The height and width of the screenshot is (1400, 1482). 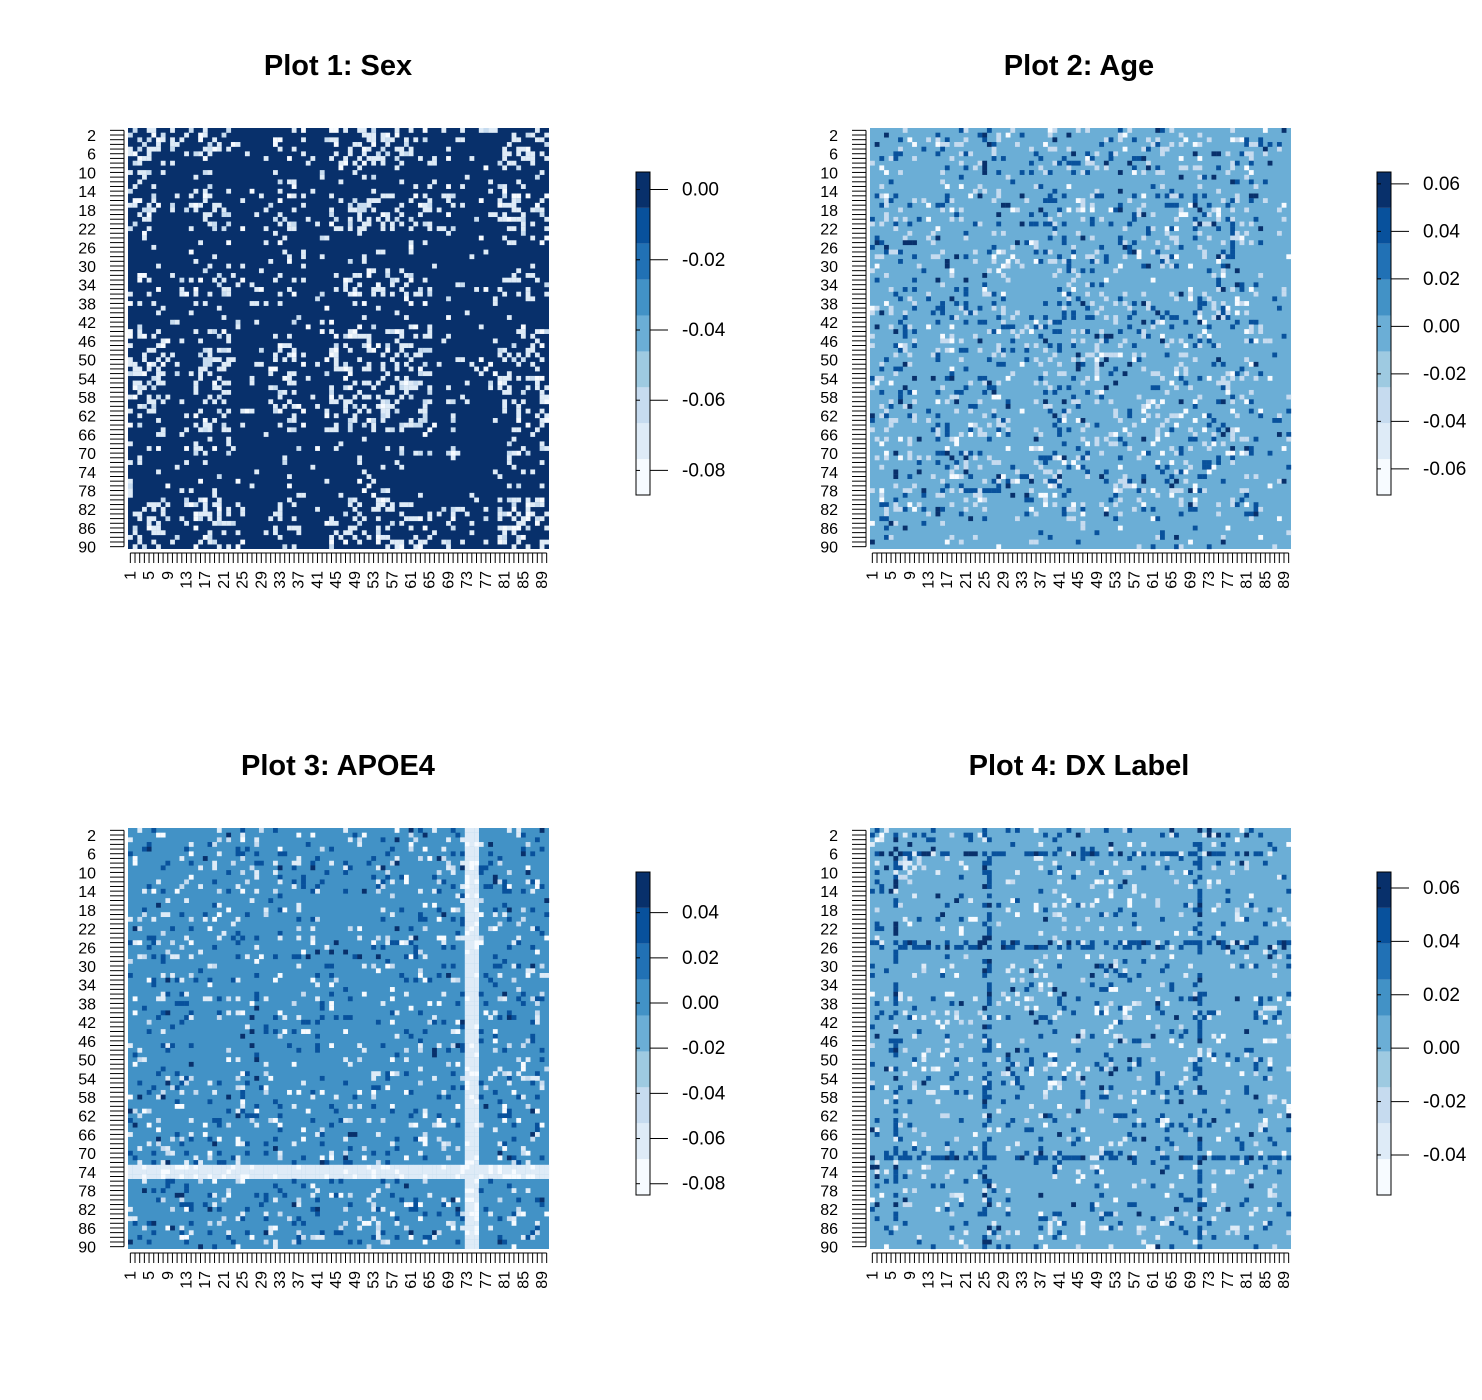 What do you see at coordinates (205, 580) in the screenshot?
I see `x-tick-label: 17` at bounding box center [205, 580].